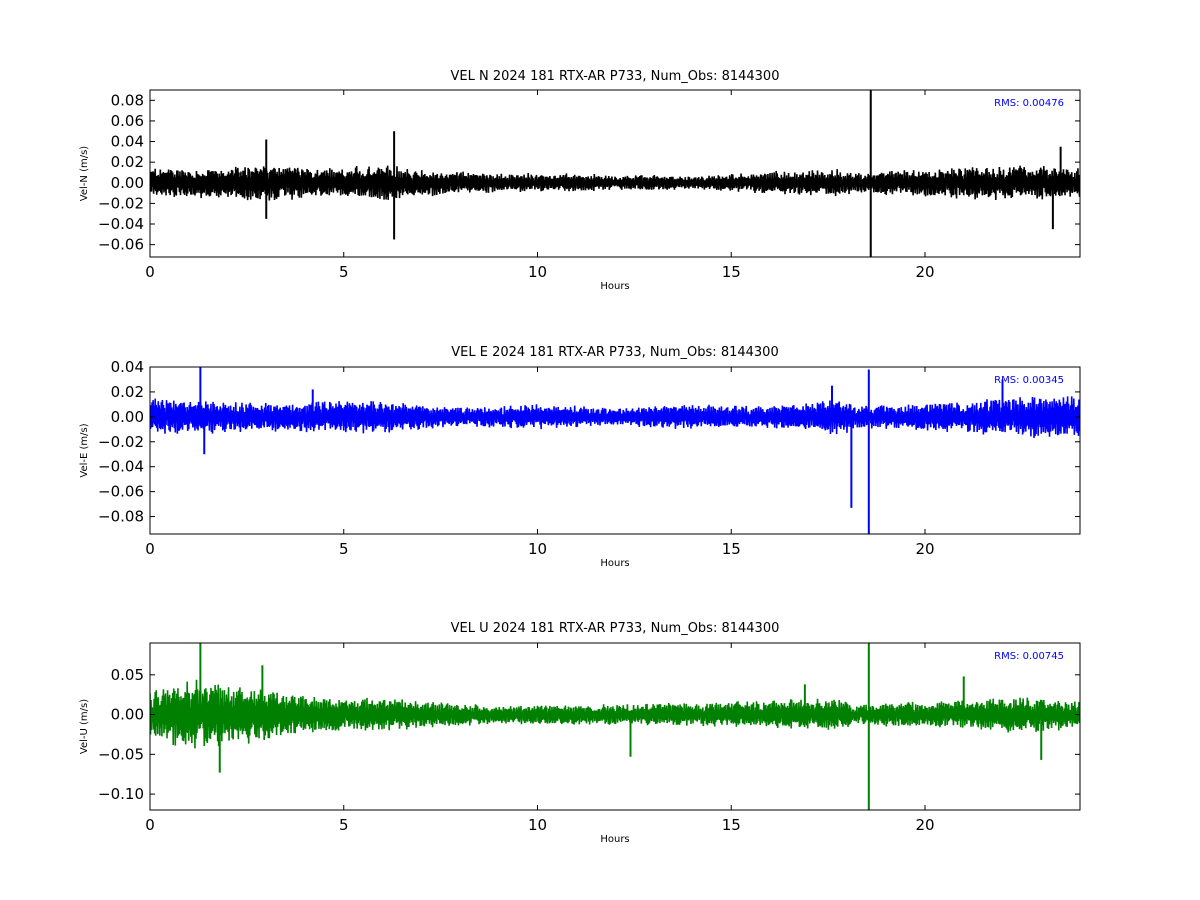 This screenshot has height=900, width=1200. I want to click on rms-annotation: RMS: 0.00476, so click(1029, 103).